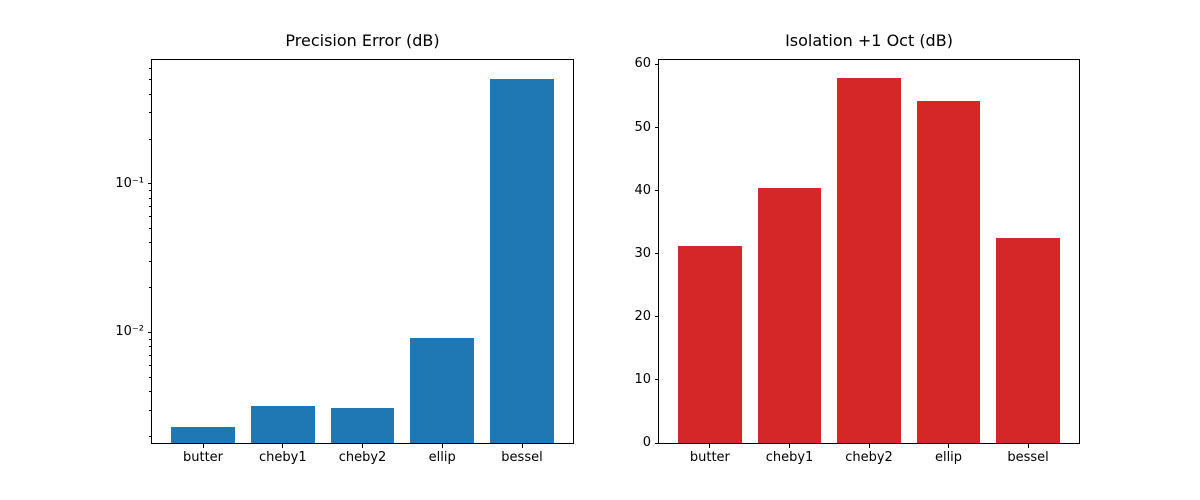  I want to click on y-tick-label: 10, so click(642, 379).